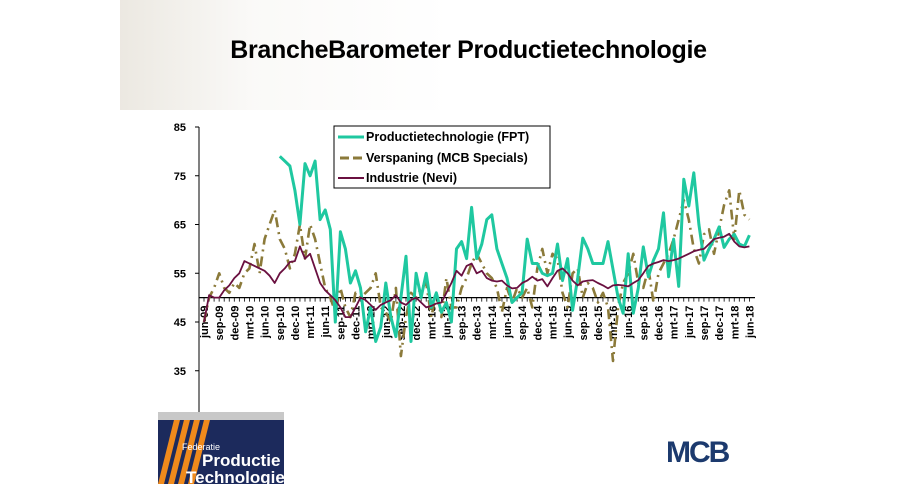 The height and width of the screenshot is (495, 897). I want to click on x-tick-label: mrt-17, so click(675, 323).